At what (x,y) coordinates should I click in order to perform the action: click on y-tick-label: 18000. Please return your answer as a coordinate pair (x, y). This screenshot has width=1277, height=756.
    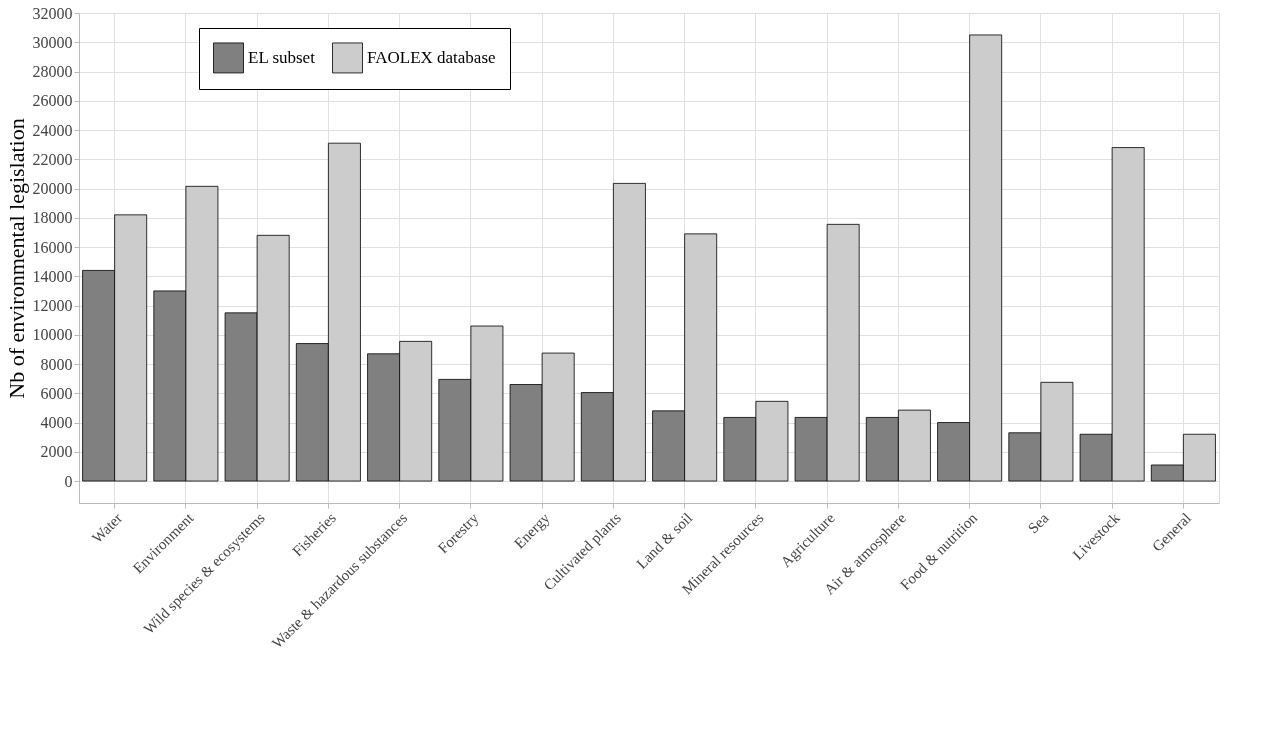
    Looking at the image, I should click on (52, 218).